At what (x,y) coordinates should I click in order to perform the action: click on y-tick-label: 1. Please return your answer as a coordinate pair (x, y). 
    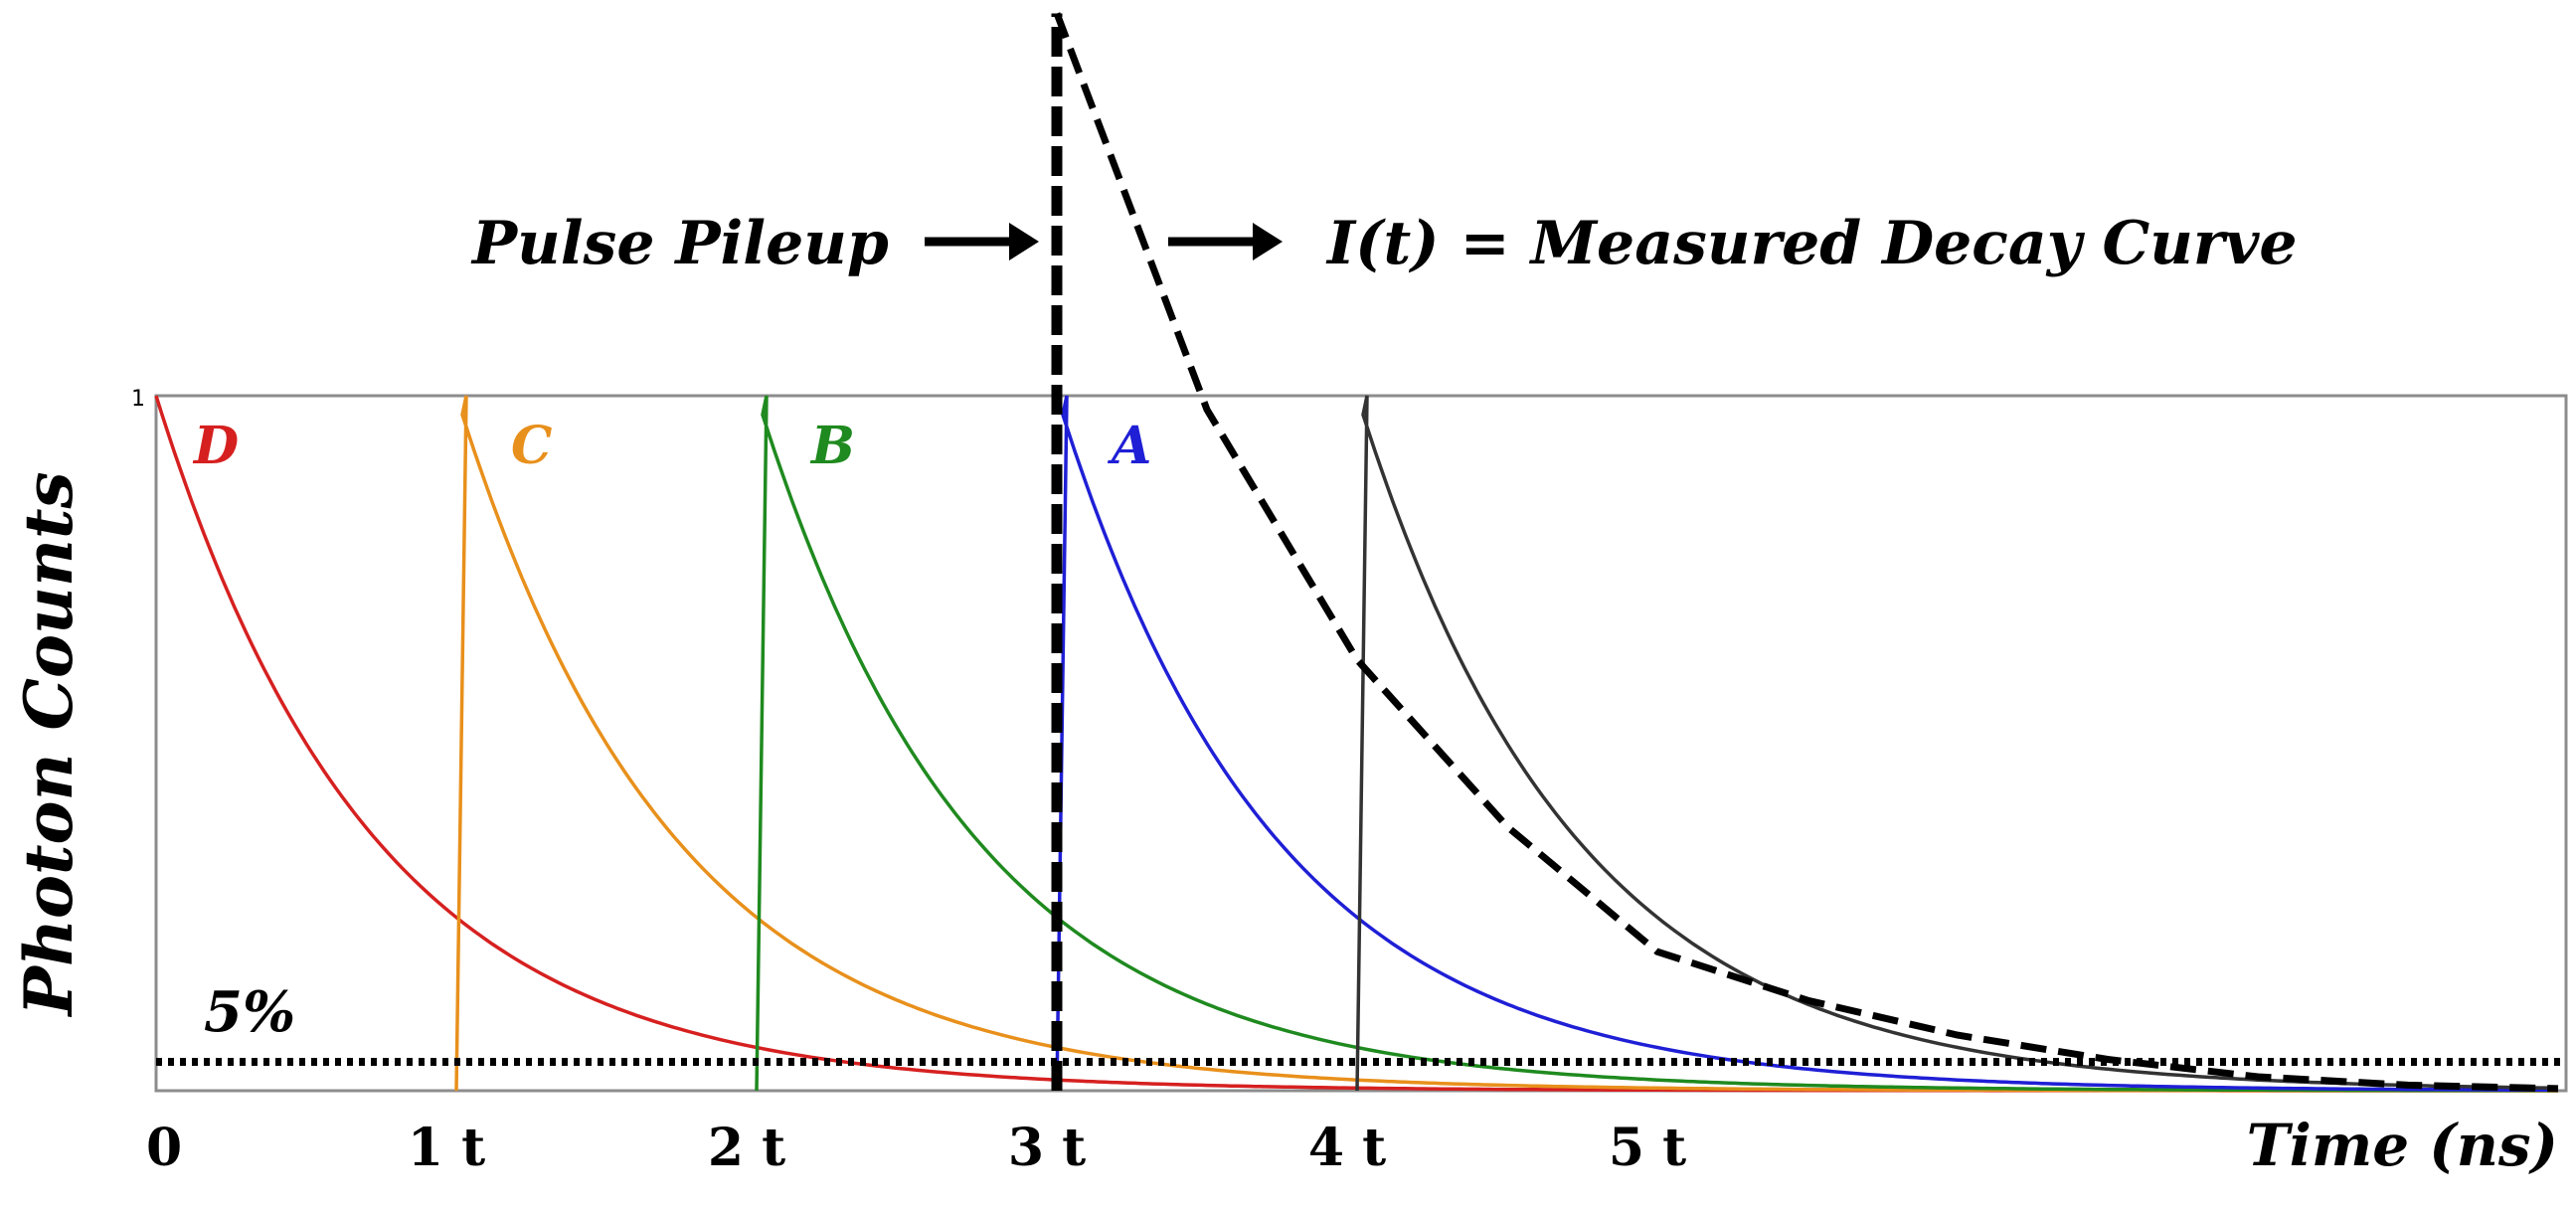
    Looking at the image, I should click on (138, 400).